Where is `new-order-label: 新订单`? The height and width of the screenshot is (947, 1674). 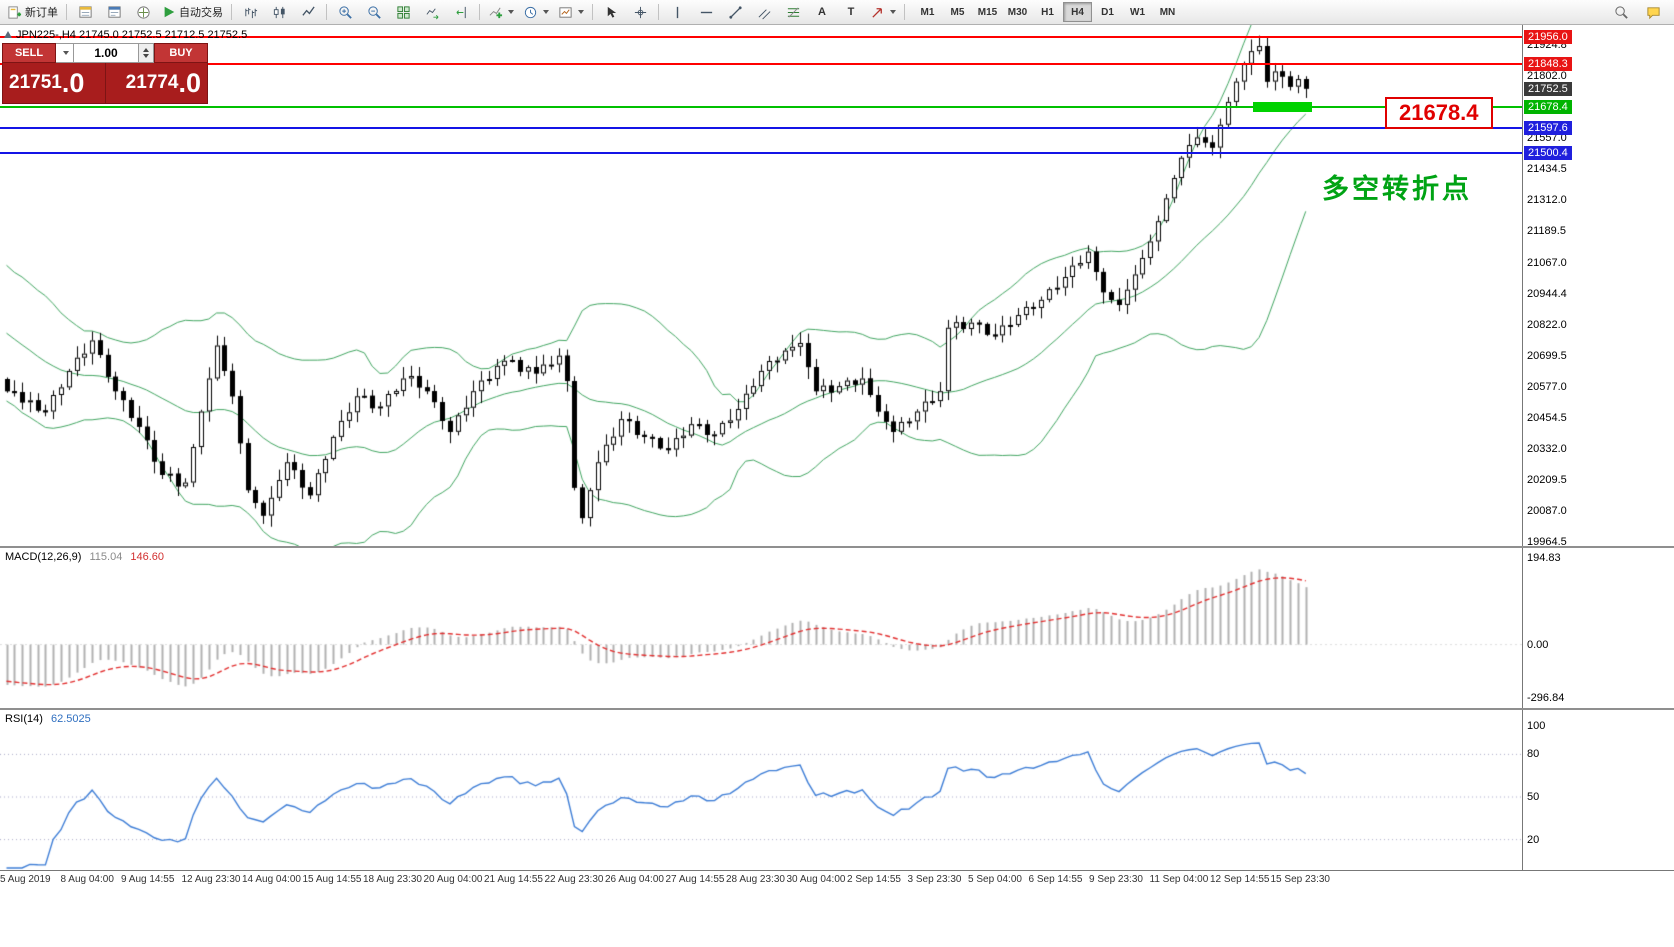
new-order-label: 新订单 is located at coordinates (41, 13).